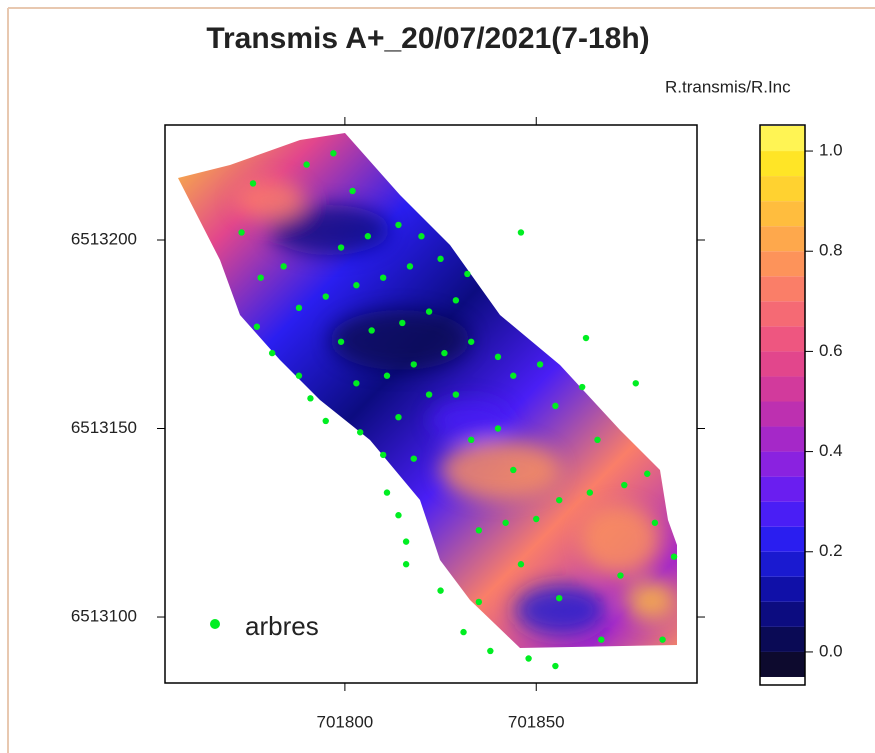 This screenshot has height=753, width=875. I want to click on x-tick-label: 701800, so click(345, 721).